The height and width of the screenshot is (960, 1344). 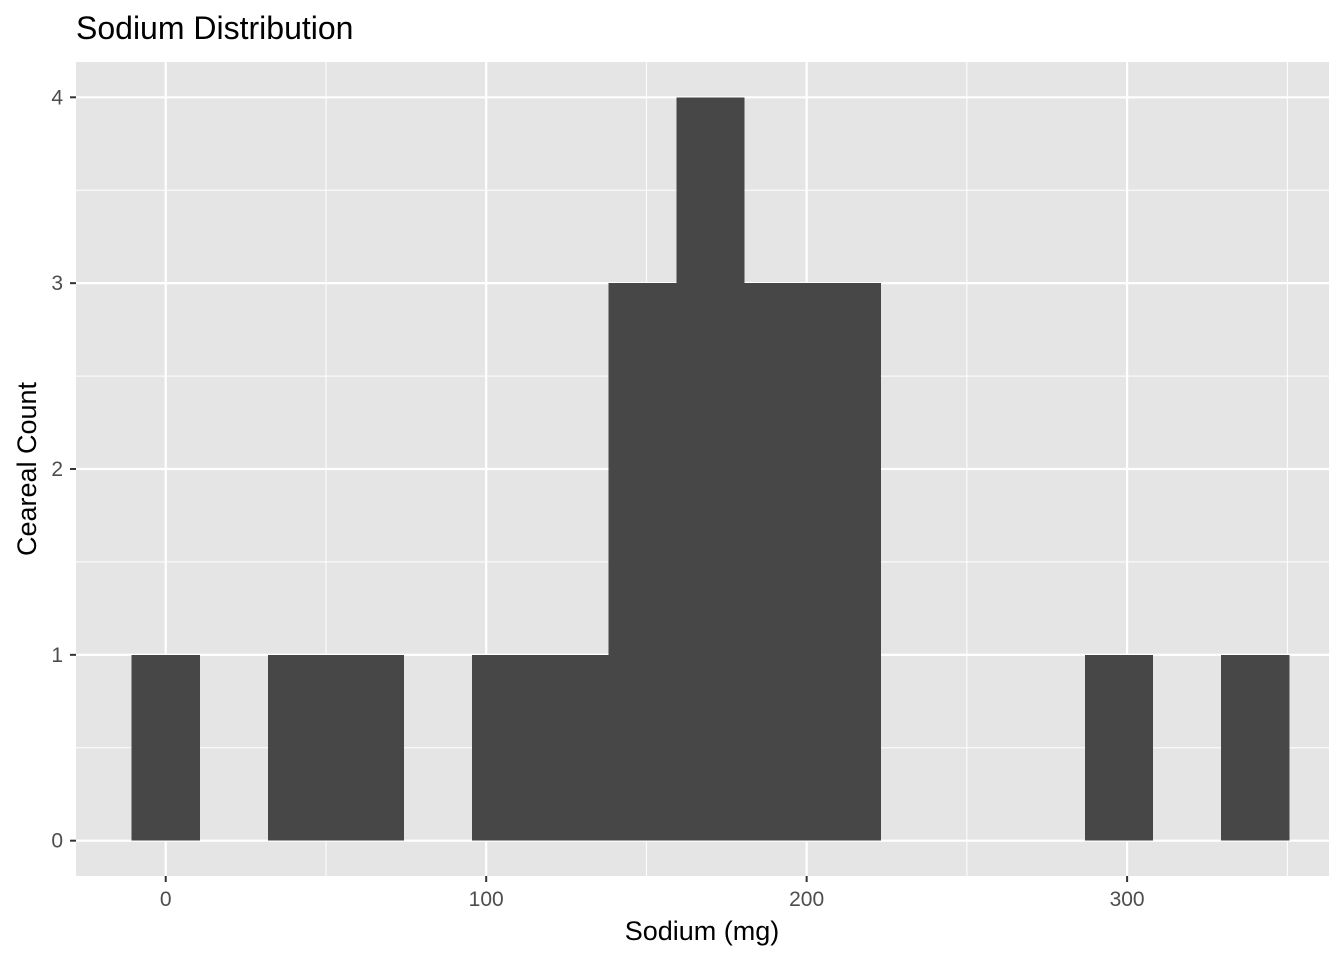 What do you see at coordinates (63, 469) in the screenshot?
I see `y-axis: 0 1 2 3 4` at bounding box center [63, 469].